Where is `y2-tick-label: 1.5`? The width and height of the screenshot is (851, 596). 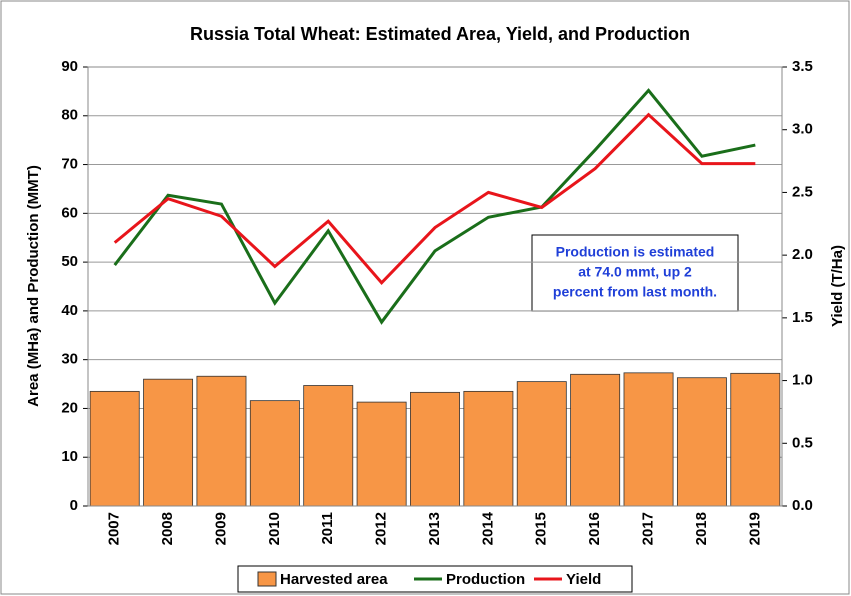 y2-tick-label: 1.5 is located at coordinates (802, 317).